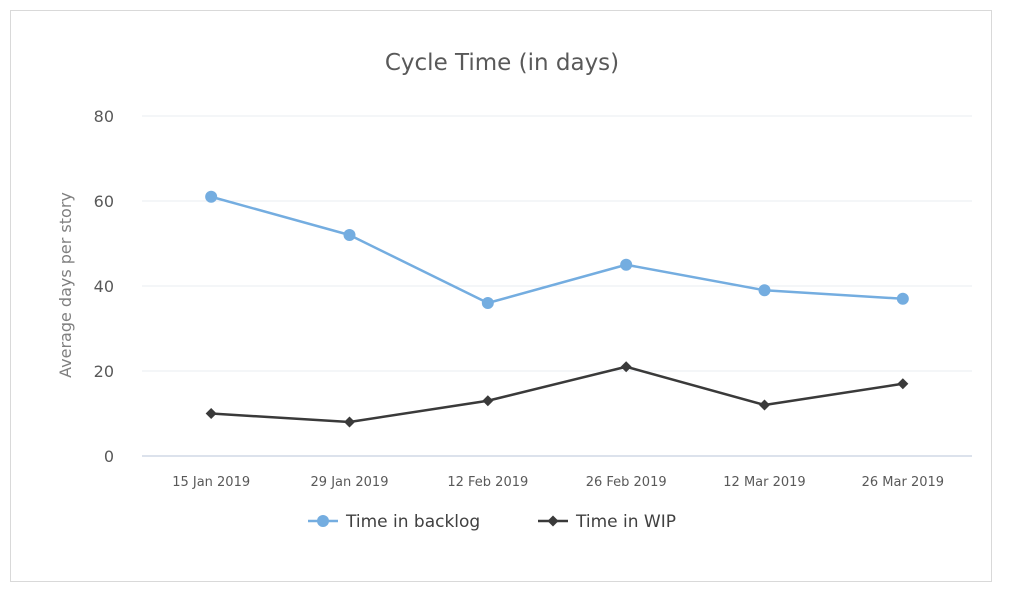 The height and width of the screenshot is (606, 1012). I want to click on y-tick-label: 20, so click(104, 371).